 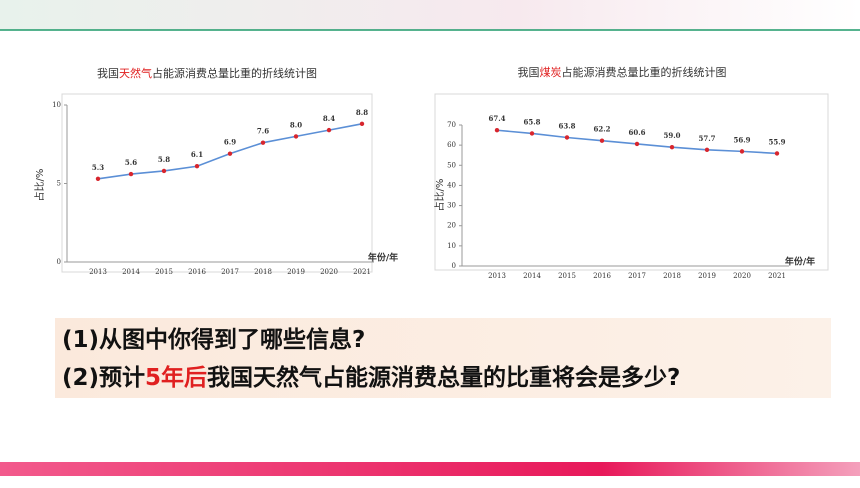 I want to click on question-part: (2)预计, so click(x=103, y=378).